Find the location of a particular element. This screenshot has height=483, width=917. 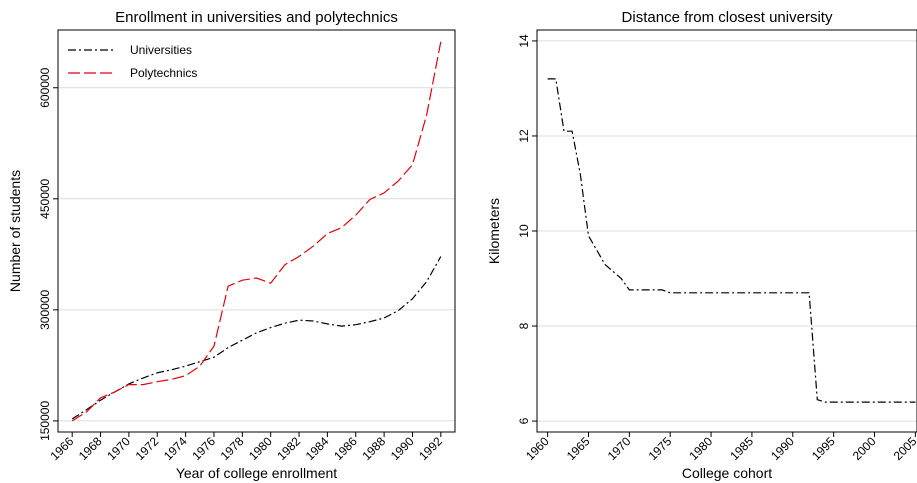

x-tick-label: 1982 is located at coordinates (288, 448).